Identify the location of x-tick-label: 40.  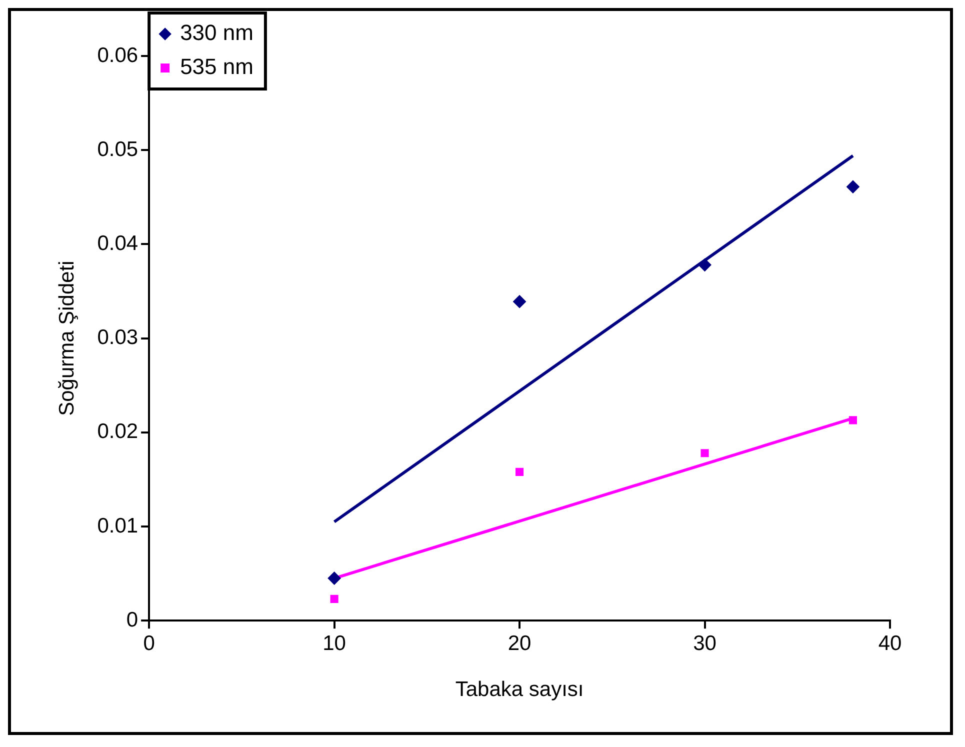
(890, 643).